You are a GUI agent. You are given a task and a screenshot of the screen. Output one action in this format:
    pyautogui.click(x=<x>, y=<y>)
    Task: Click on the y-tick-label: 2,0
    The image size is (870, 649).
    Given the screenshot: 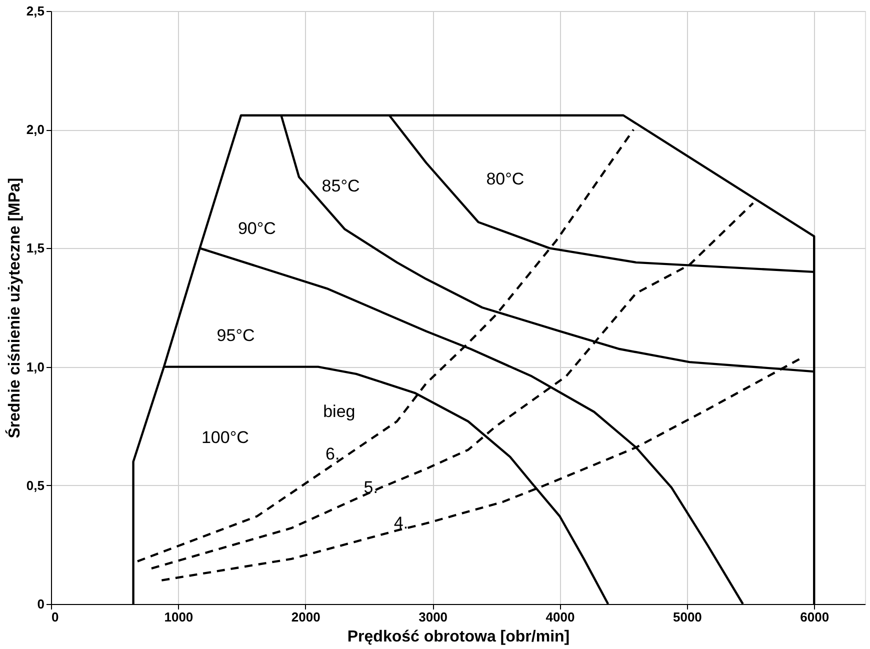 What is the action you would take?
    pyautogui.click(x=35, y=130)
    